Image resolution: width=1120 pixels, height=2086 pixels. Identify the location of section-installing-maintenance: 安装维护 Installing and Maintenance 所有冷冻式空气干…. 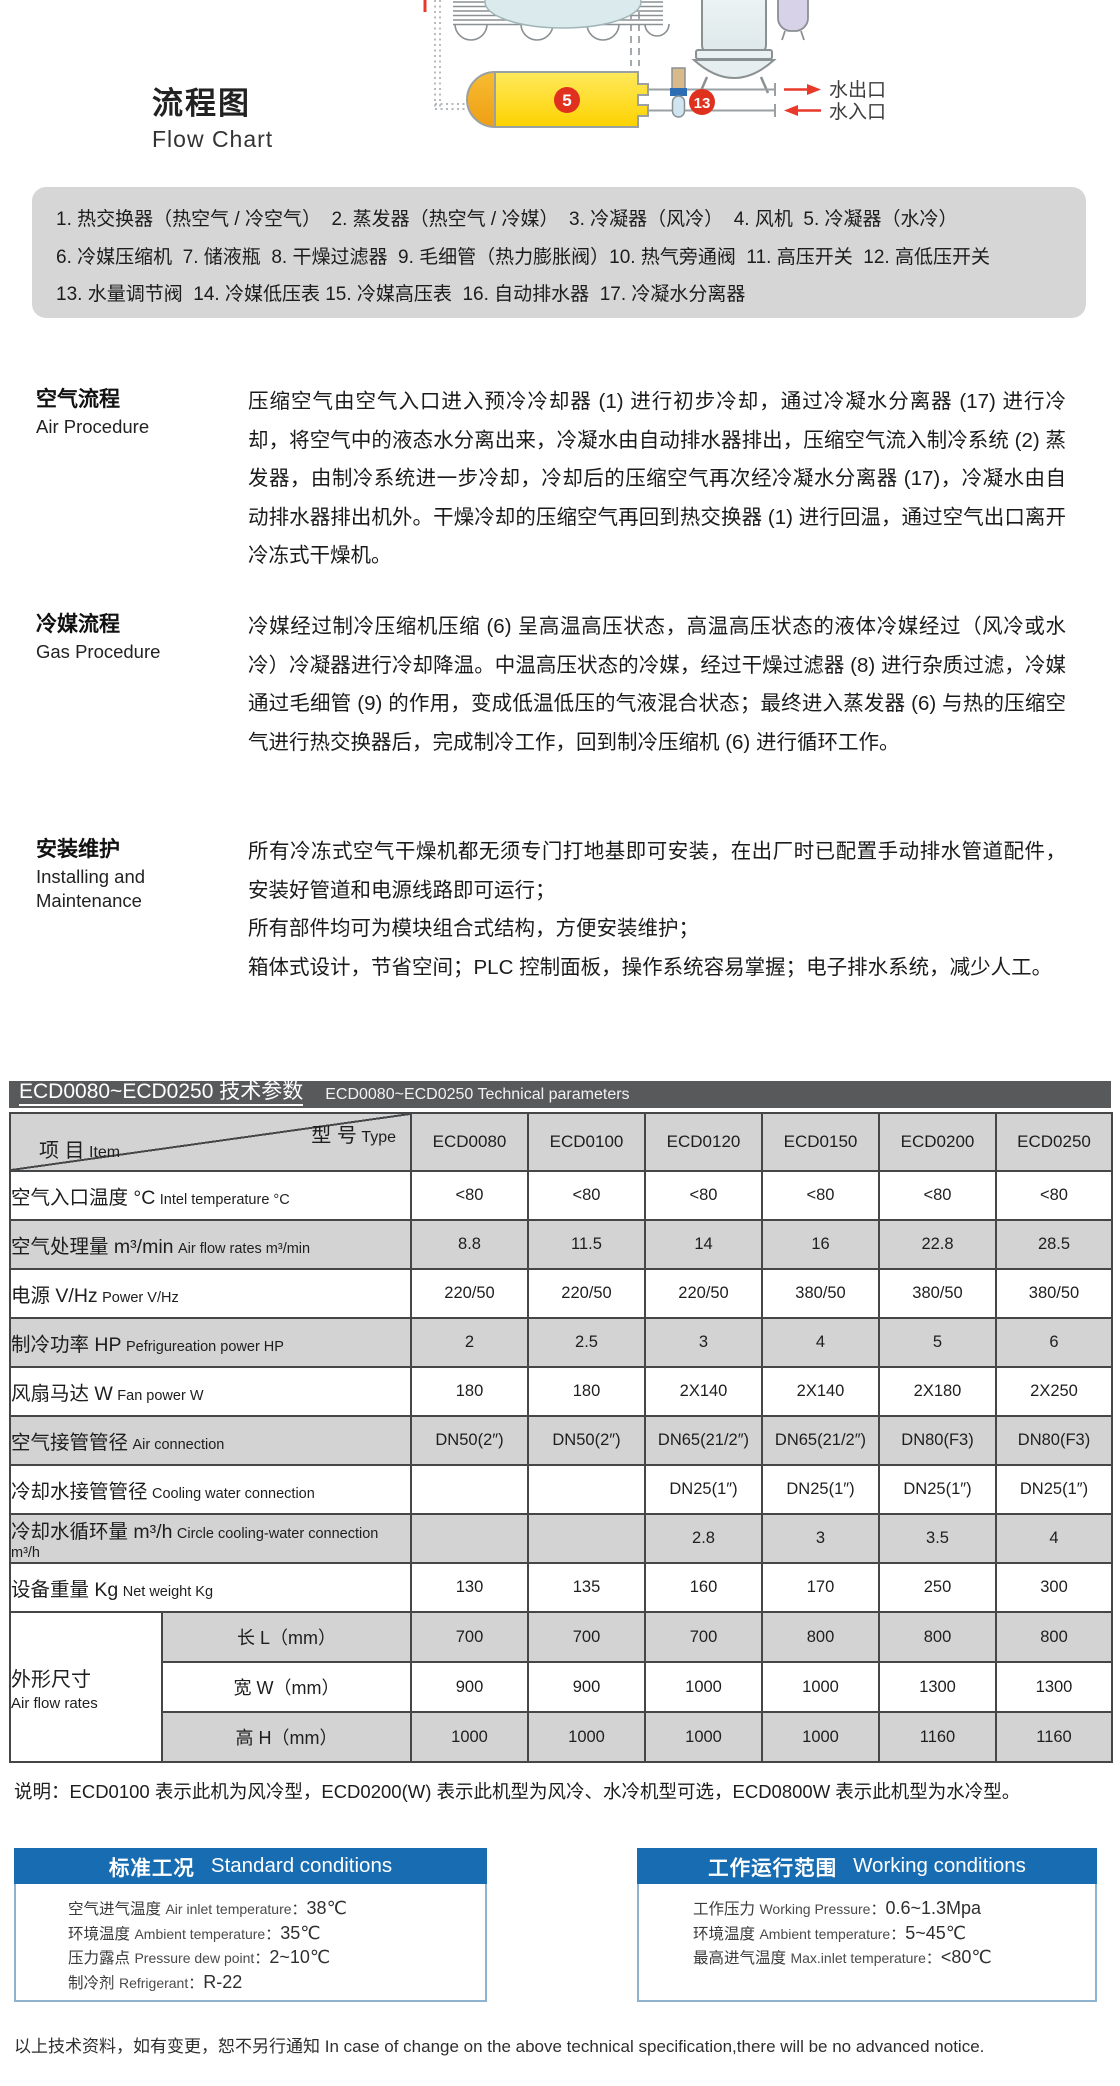
(551, 910).